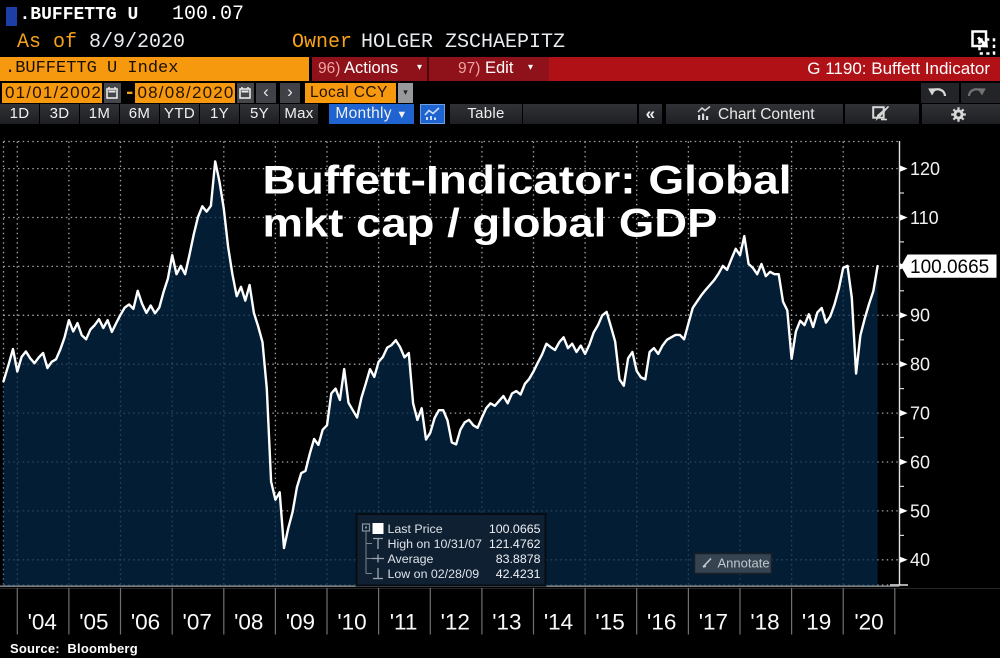 This screenshot has height=658, width=1000. I want to click on svg-text: Average, so click(411, 559).